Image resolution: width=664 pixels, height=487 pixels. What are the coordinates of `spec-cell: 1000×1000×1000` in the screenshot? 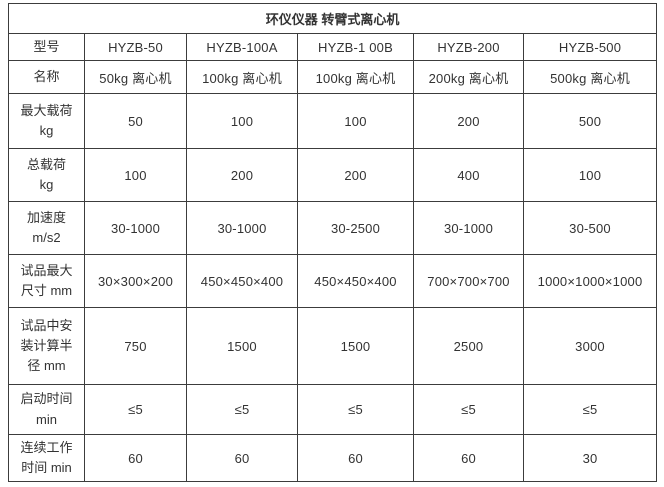 It's located at (590, 281).